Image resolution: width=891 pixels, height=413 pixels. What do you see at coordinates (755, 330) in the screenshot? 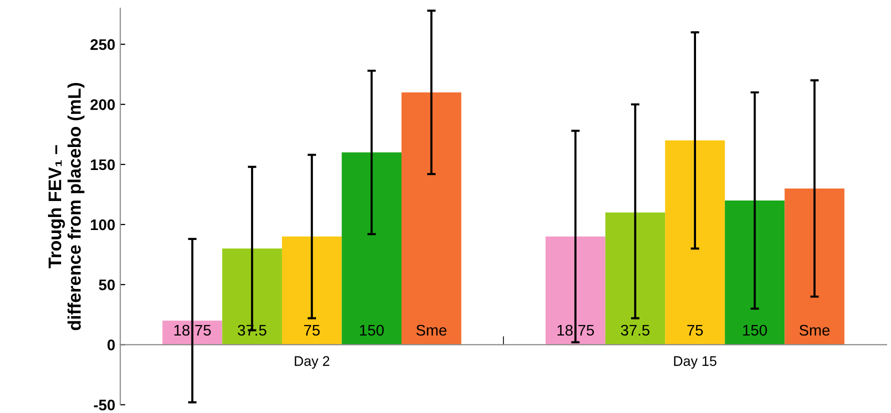
I see `text: 150` at bounding box center [755, 330].